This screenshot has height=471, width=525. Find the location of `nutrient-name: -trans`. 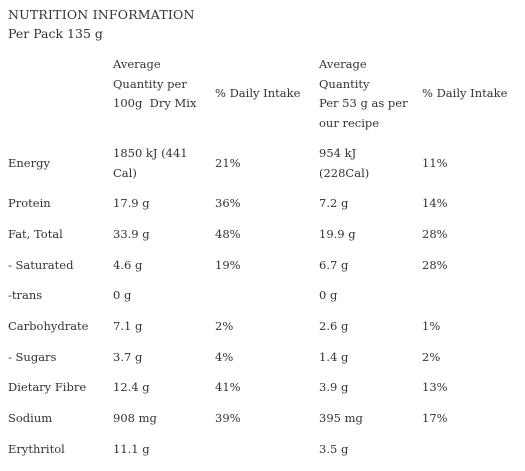

nutrient-name: -trans is located at coordinates (25, 295).